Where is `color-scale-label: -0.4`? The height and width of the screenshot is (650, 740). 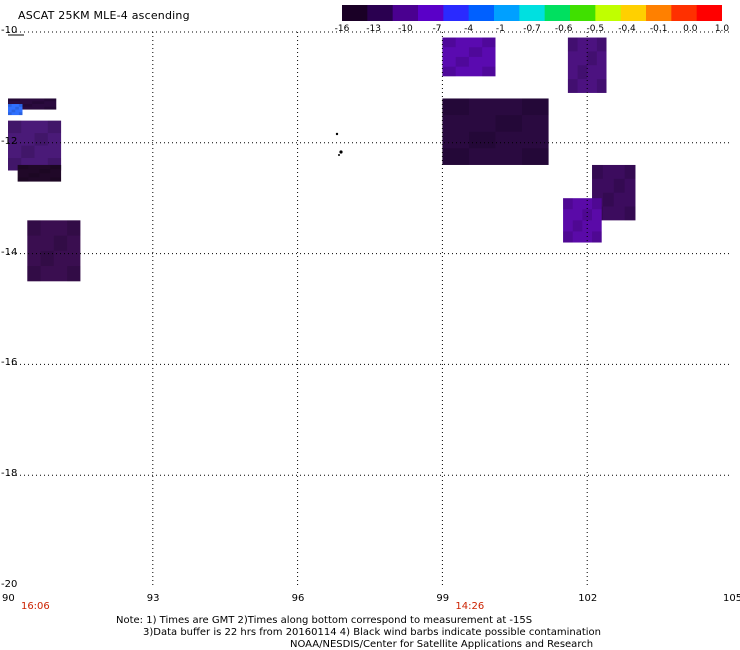 color-scale-label: -0.4 is located at coordinates (627, 29).